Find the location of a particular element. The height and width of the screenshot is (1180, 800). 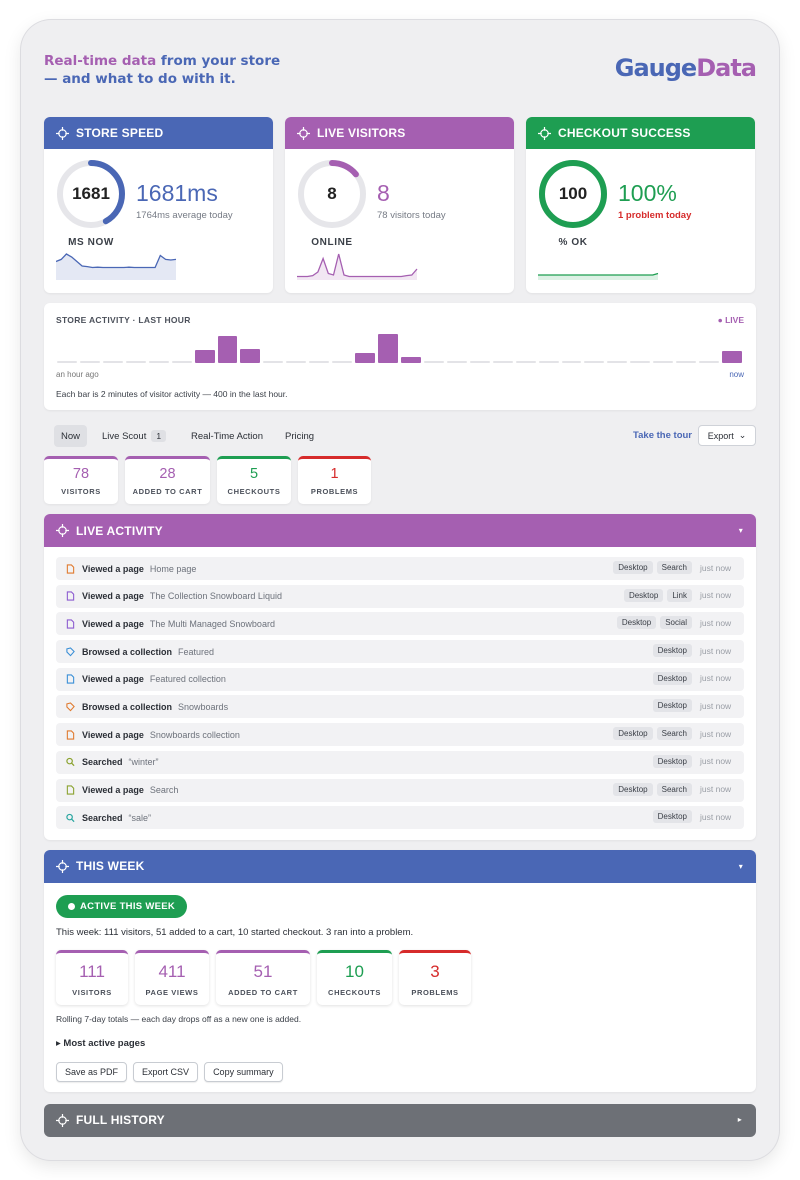

week-stat-tile: 3 PROBLEMS is located at coordinates (435, 977).